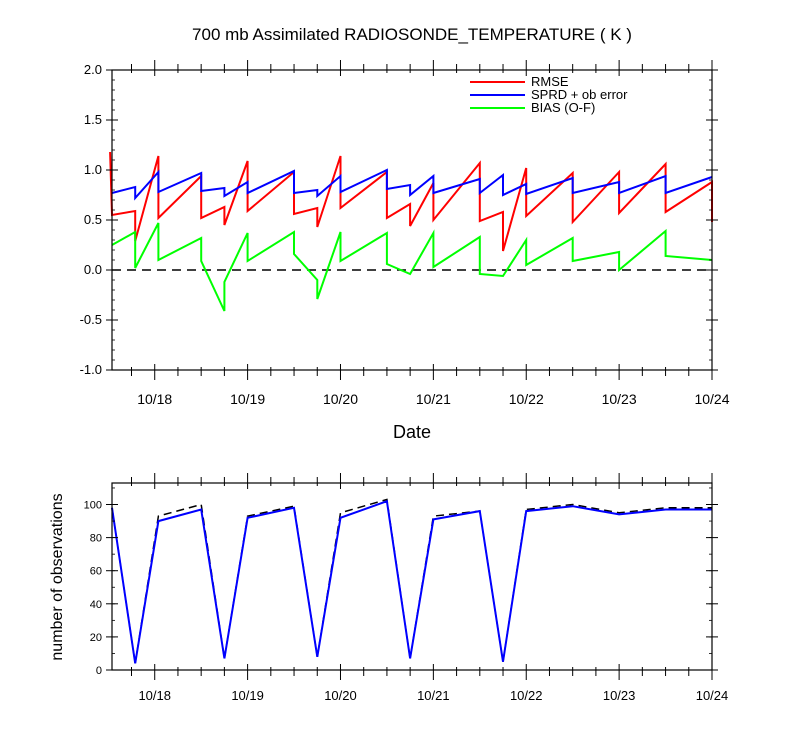  Describe the element at coordinates (57, 576) in the screenshot. I see `y-axis-label: number of observations` at that location.